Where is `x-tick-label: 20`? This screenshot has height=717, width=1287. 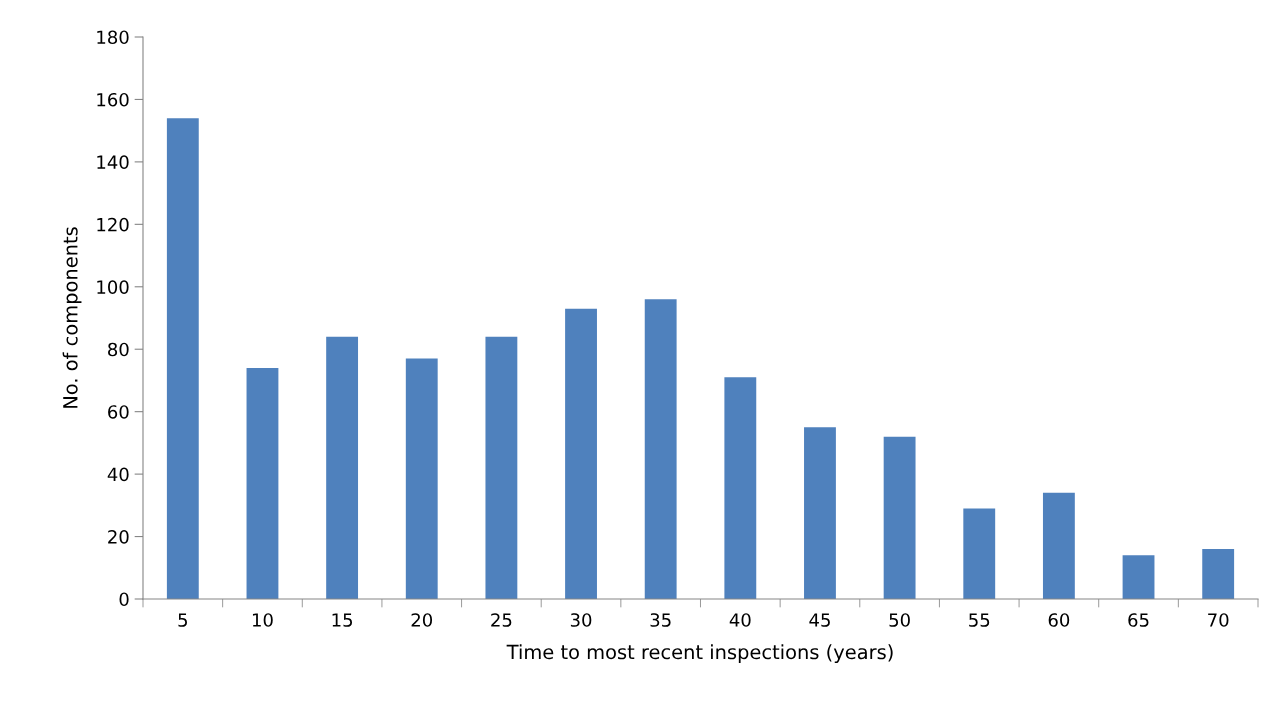 x-tick-label: 20 is located at coordinates (422, 620).